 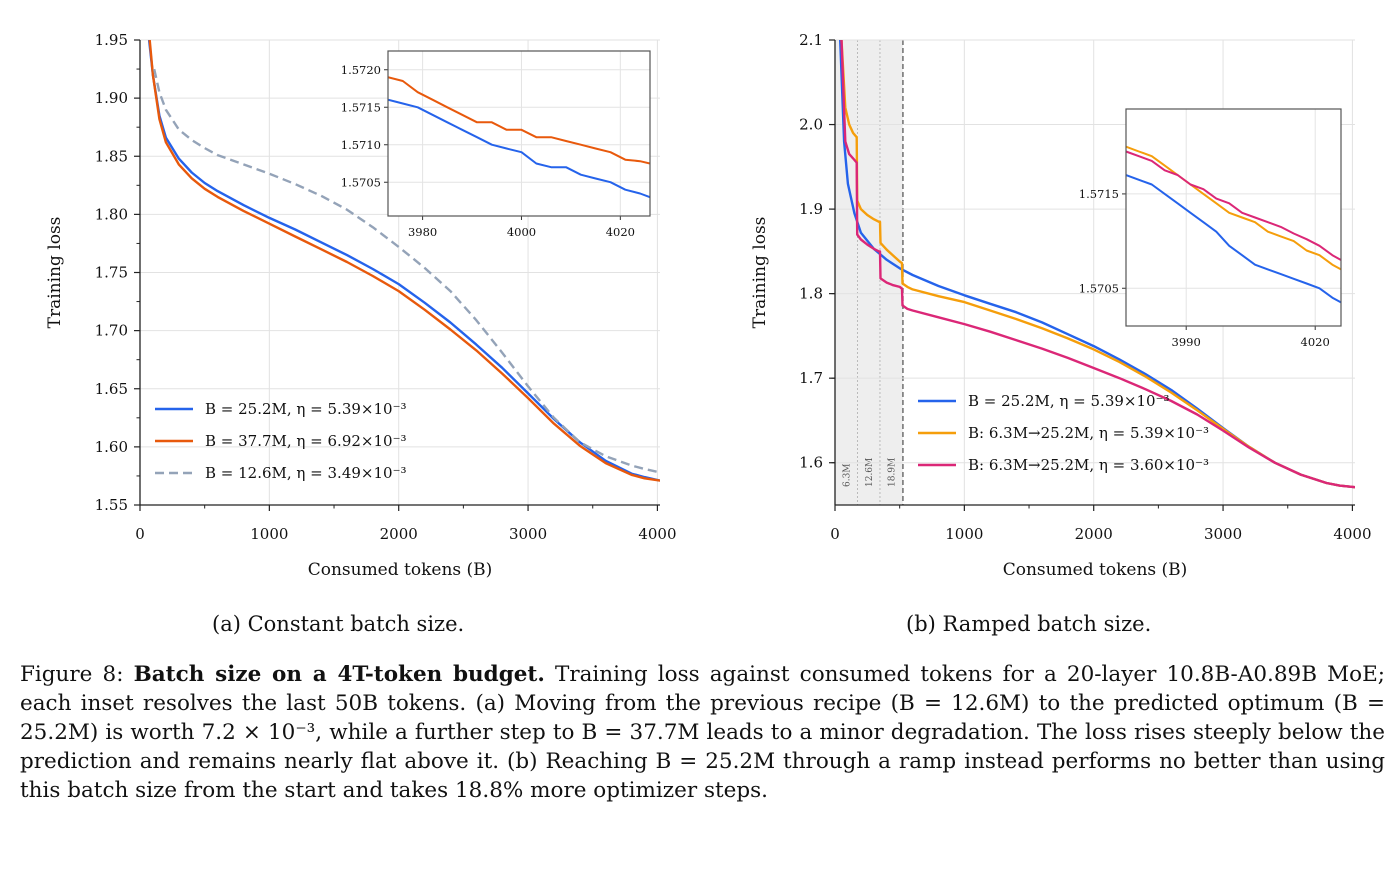 I want to click on inset-x-tick-label: 3990, so click(x=1186, y=342).